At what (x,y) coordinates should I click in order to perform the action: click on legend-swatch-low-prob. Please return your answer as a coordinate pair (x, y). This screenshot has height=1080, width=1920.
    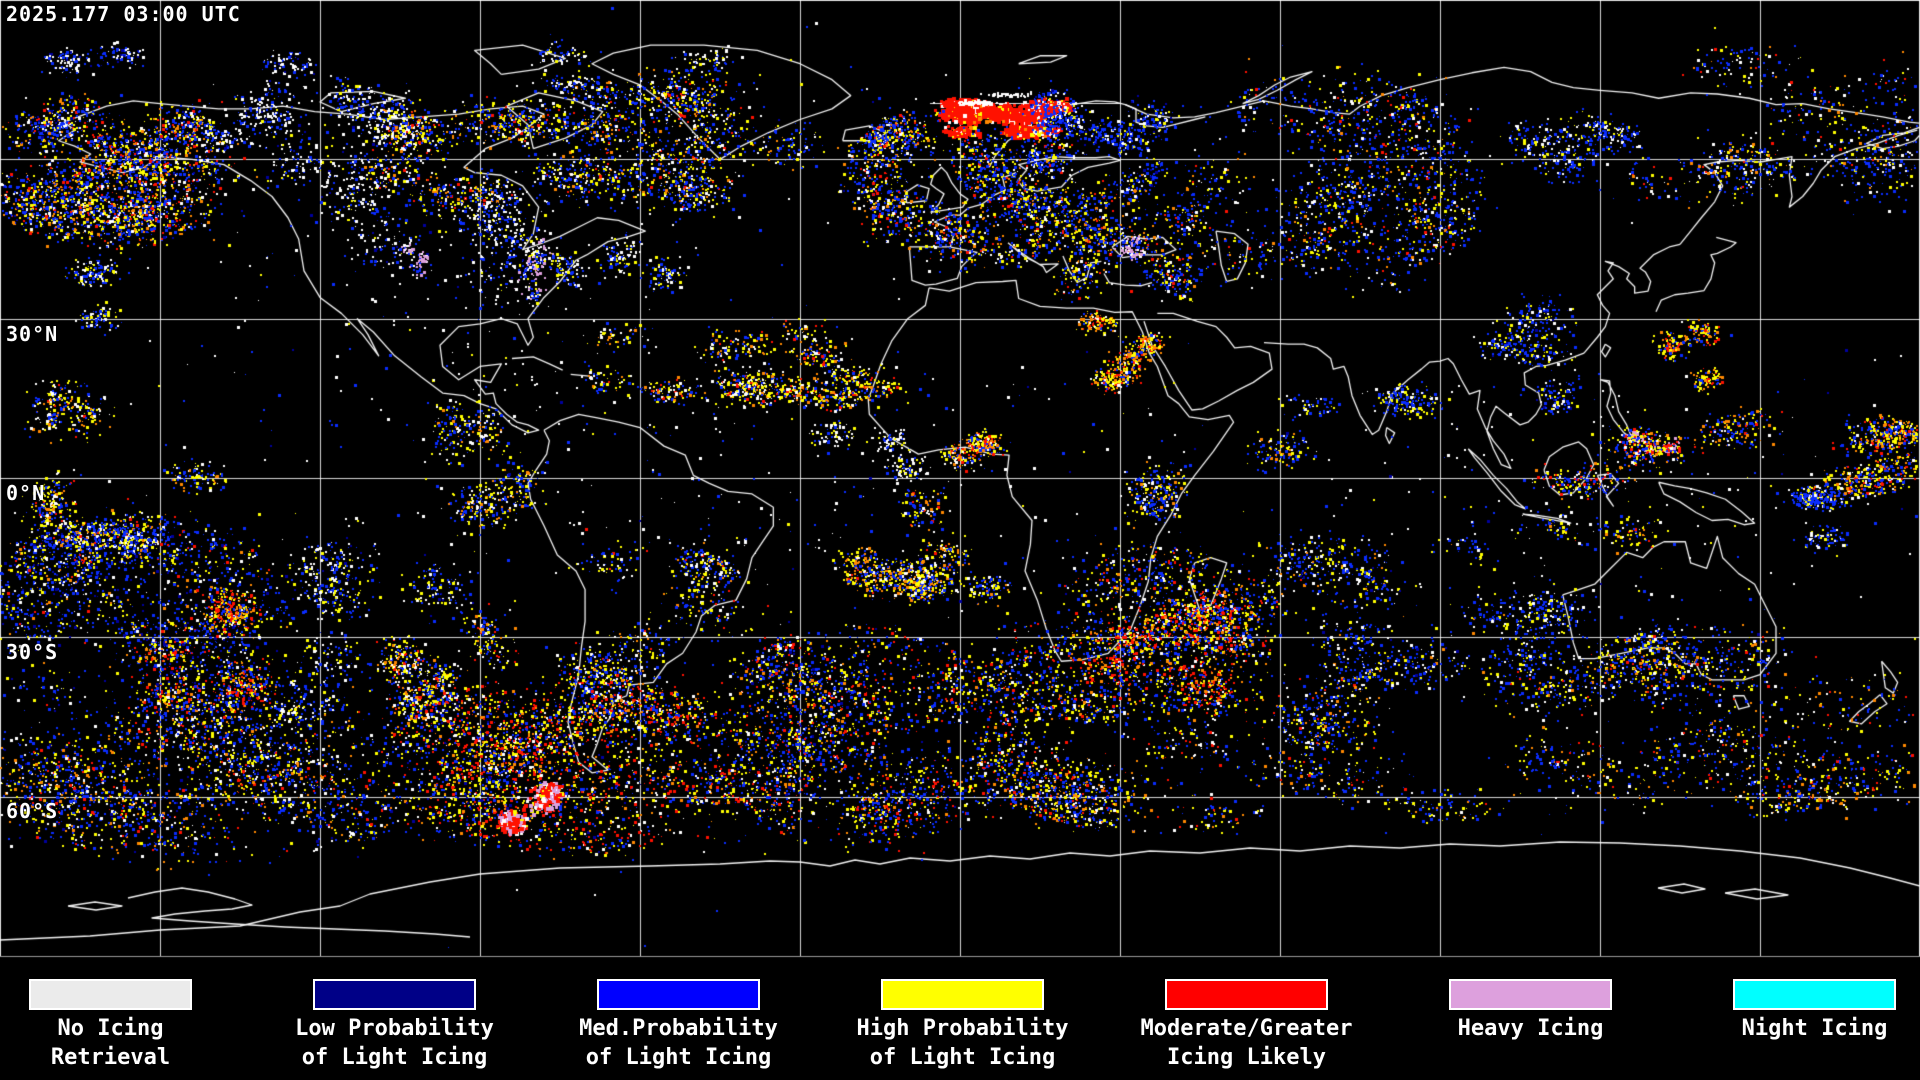
    Looking at the image, I should click on (394, 994).